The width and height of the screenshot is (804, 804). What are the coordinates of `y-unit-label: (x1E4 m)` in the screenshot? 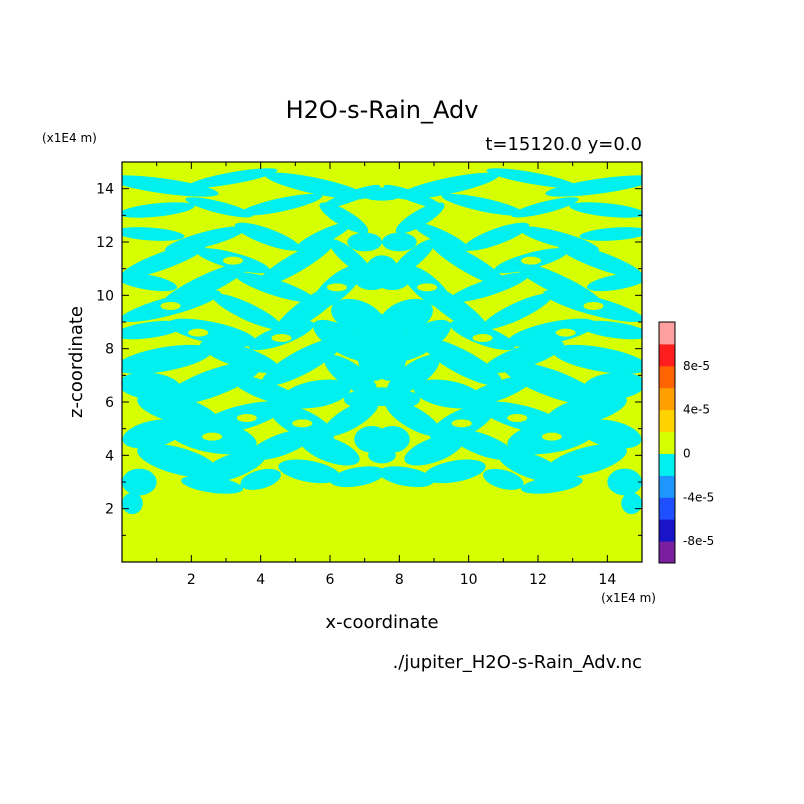 It's located at (69, 138).